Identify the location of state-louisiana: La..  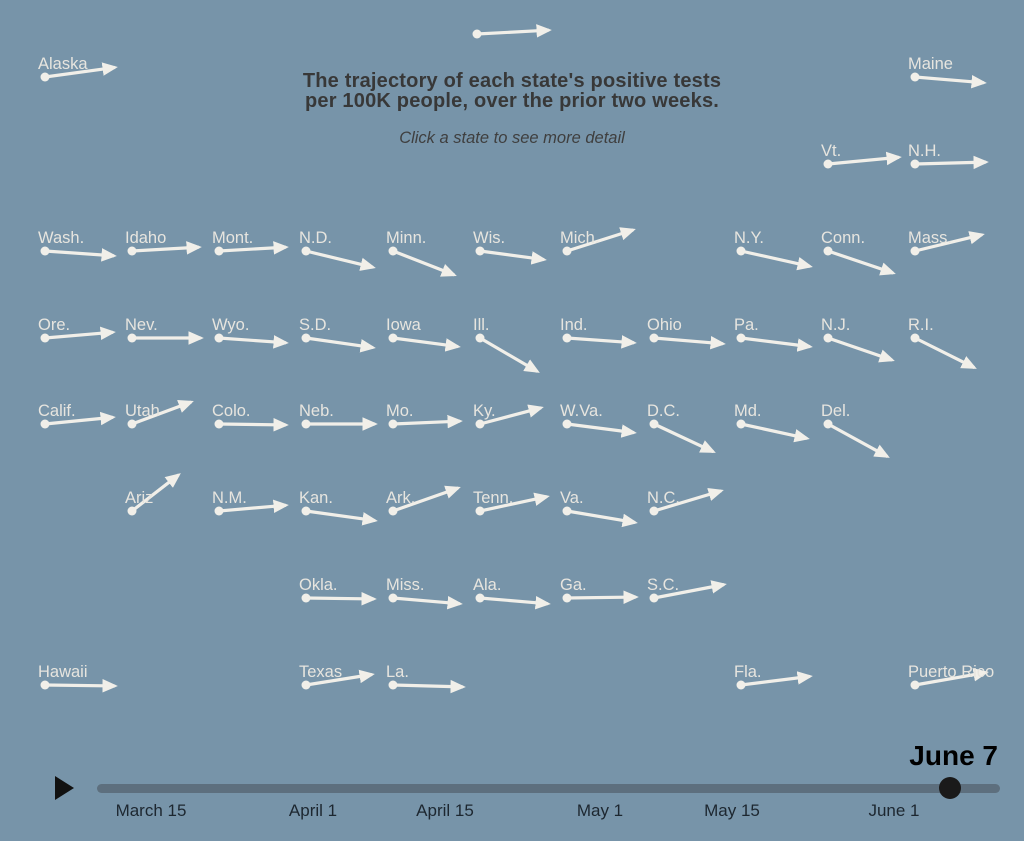
(426, 678).